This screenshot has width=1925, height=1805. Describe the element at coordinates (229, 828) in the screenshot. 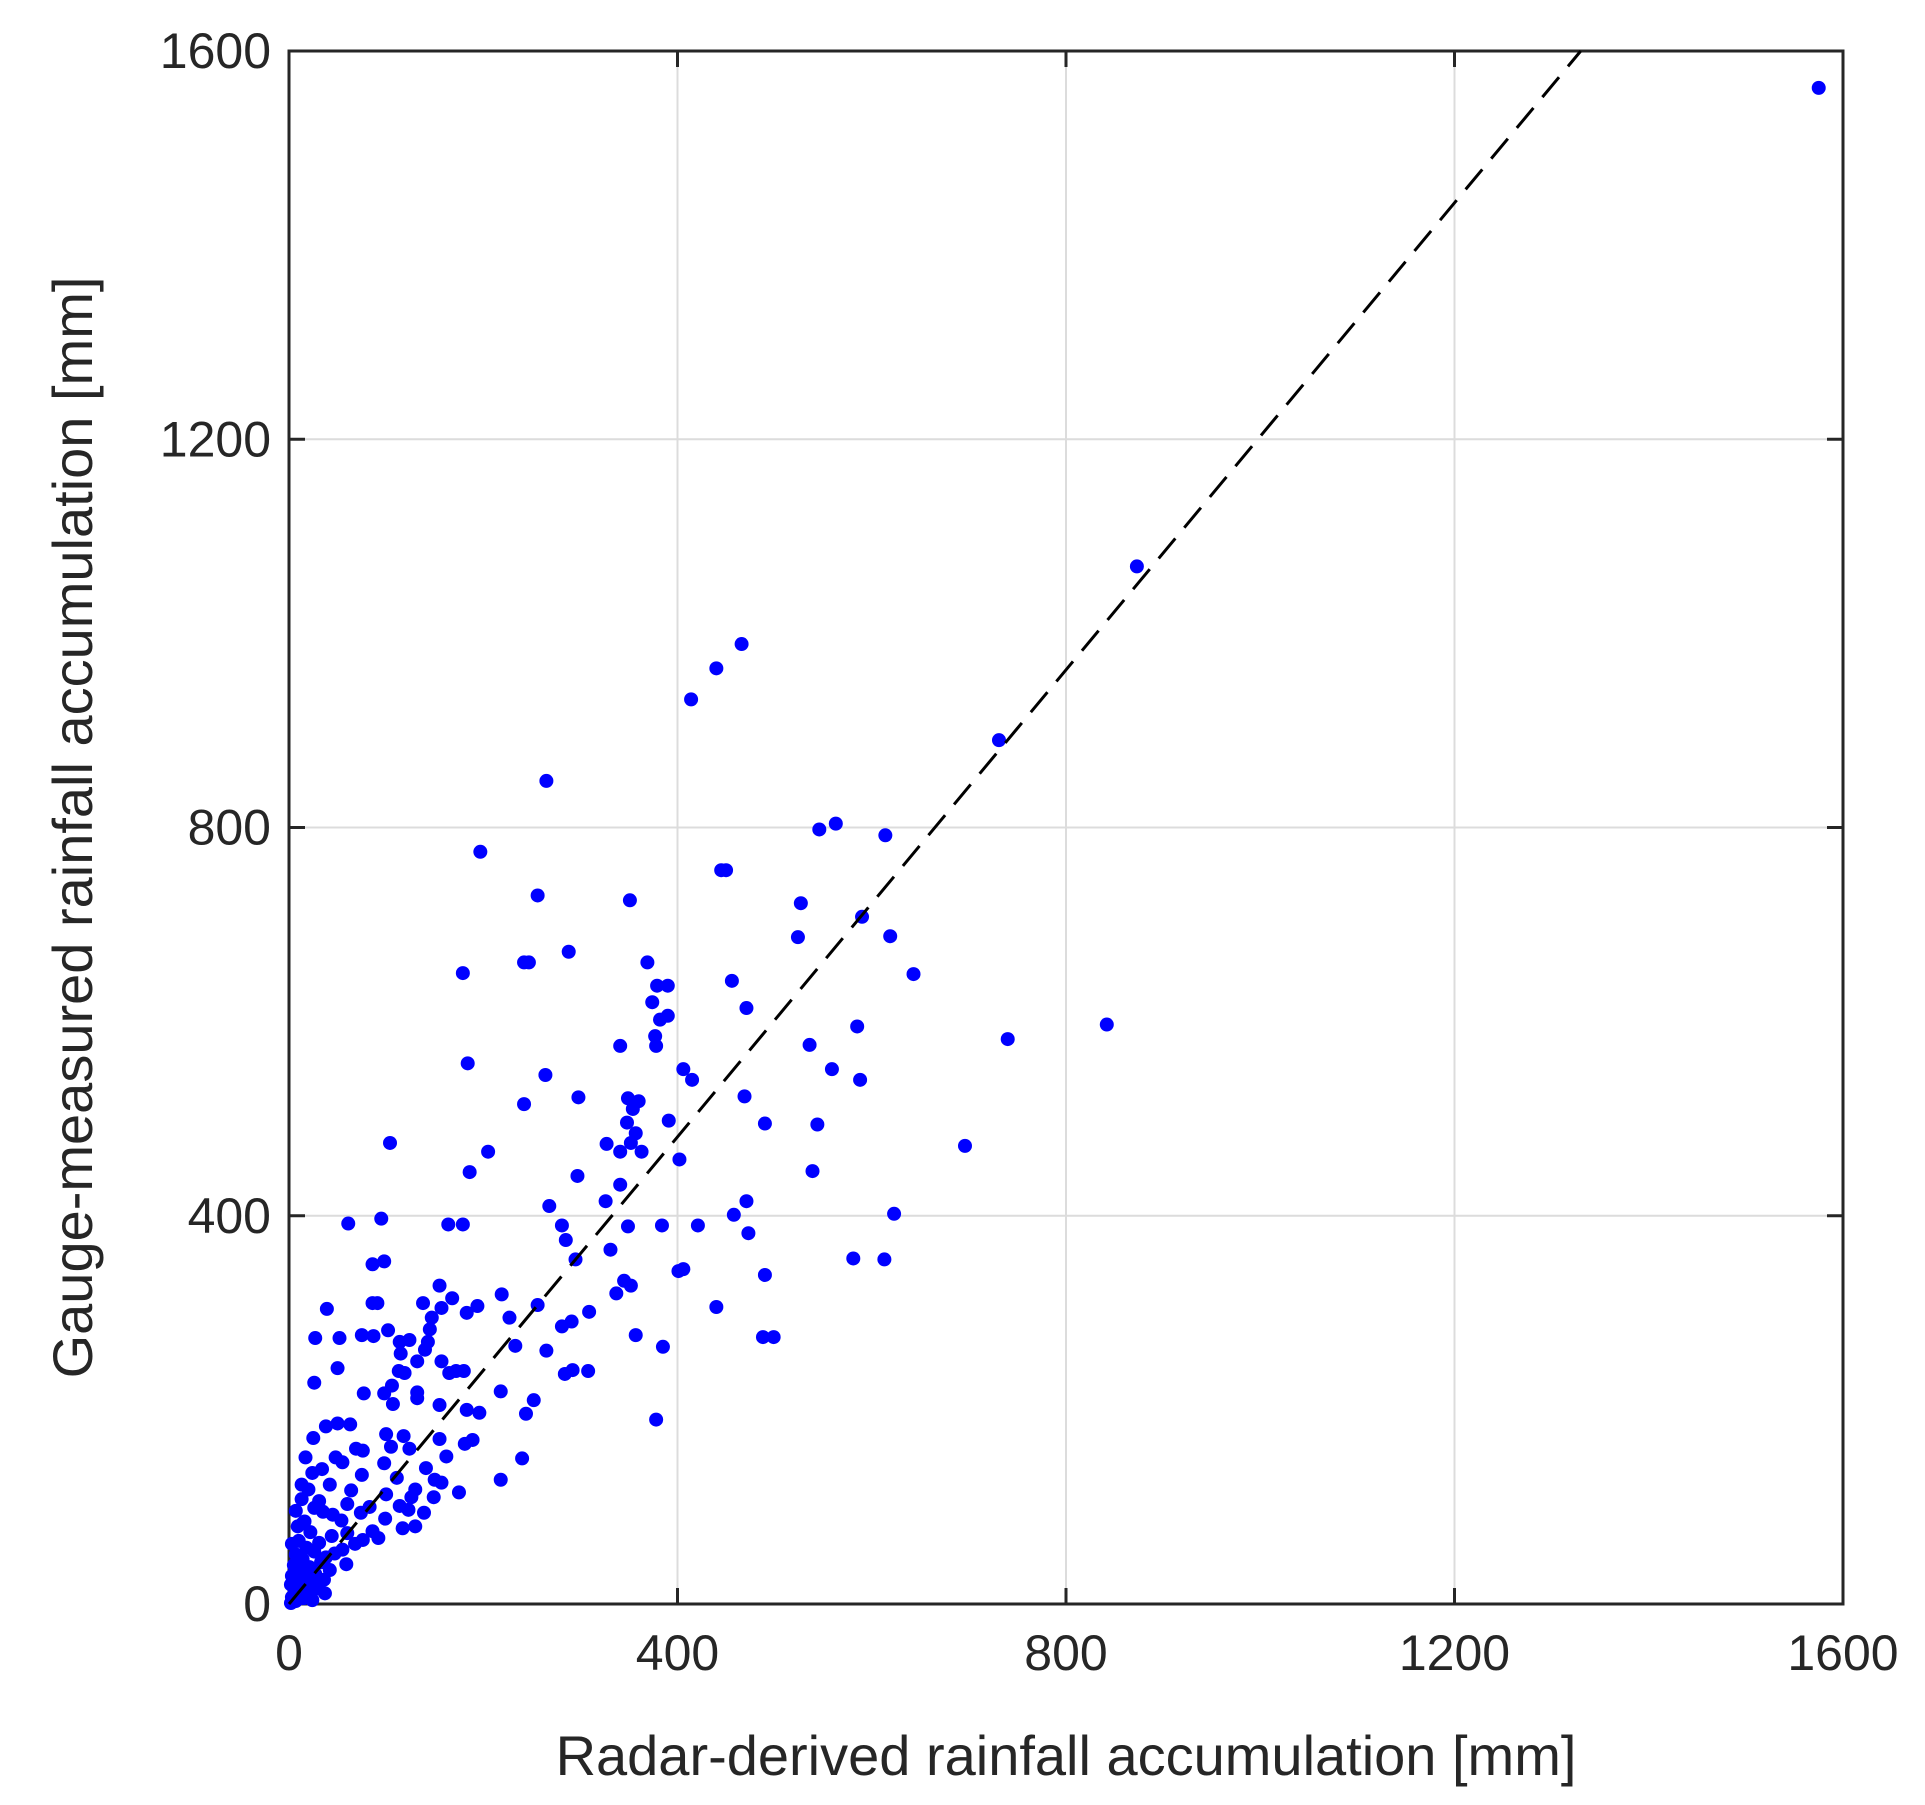

I see `y-tick-label: 800` at that location.